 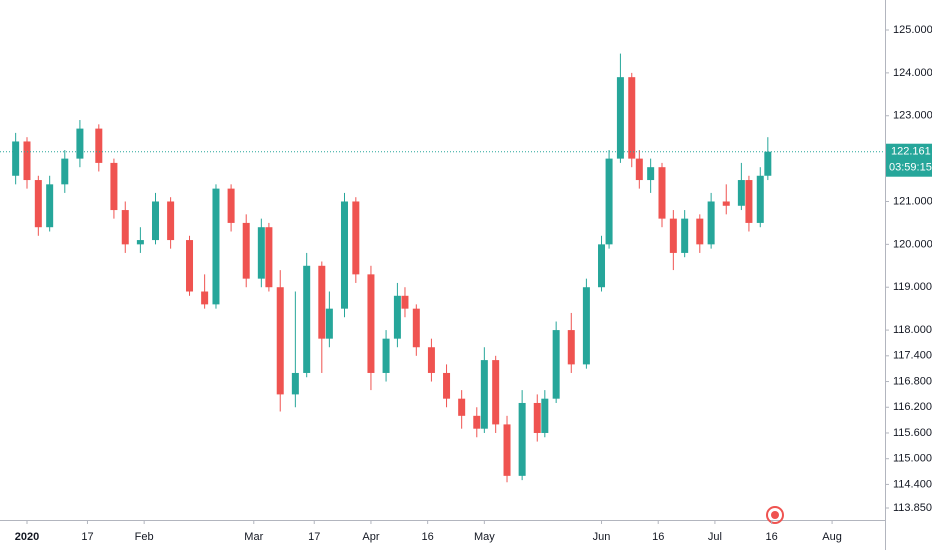 What do you see at coordinates (715, 537) in the screenshot?
I see `x-tick-label: Jul` at bounding box center [715, 537].